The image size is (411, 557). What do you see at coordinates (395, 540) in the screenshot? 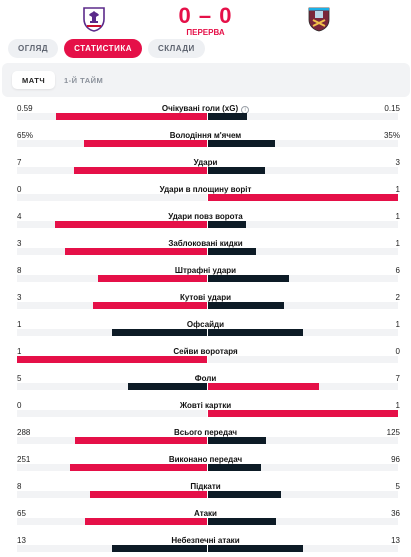
I see `stat-away-value: 13` at bounding box center [395, 540].